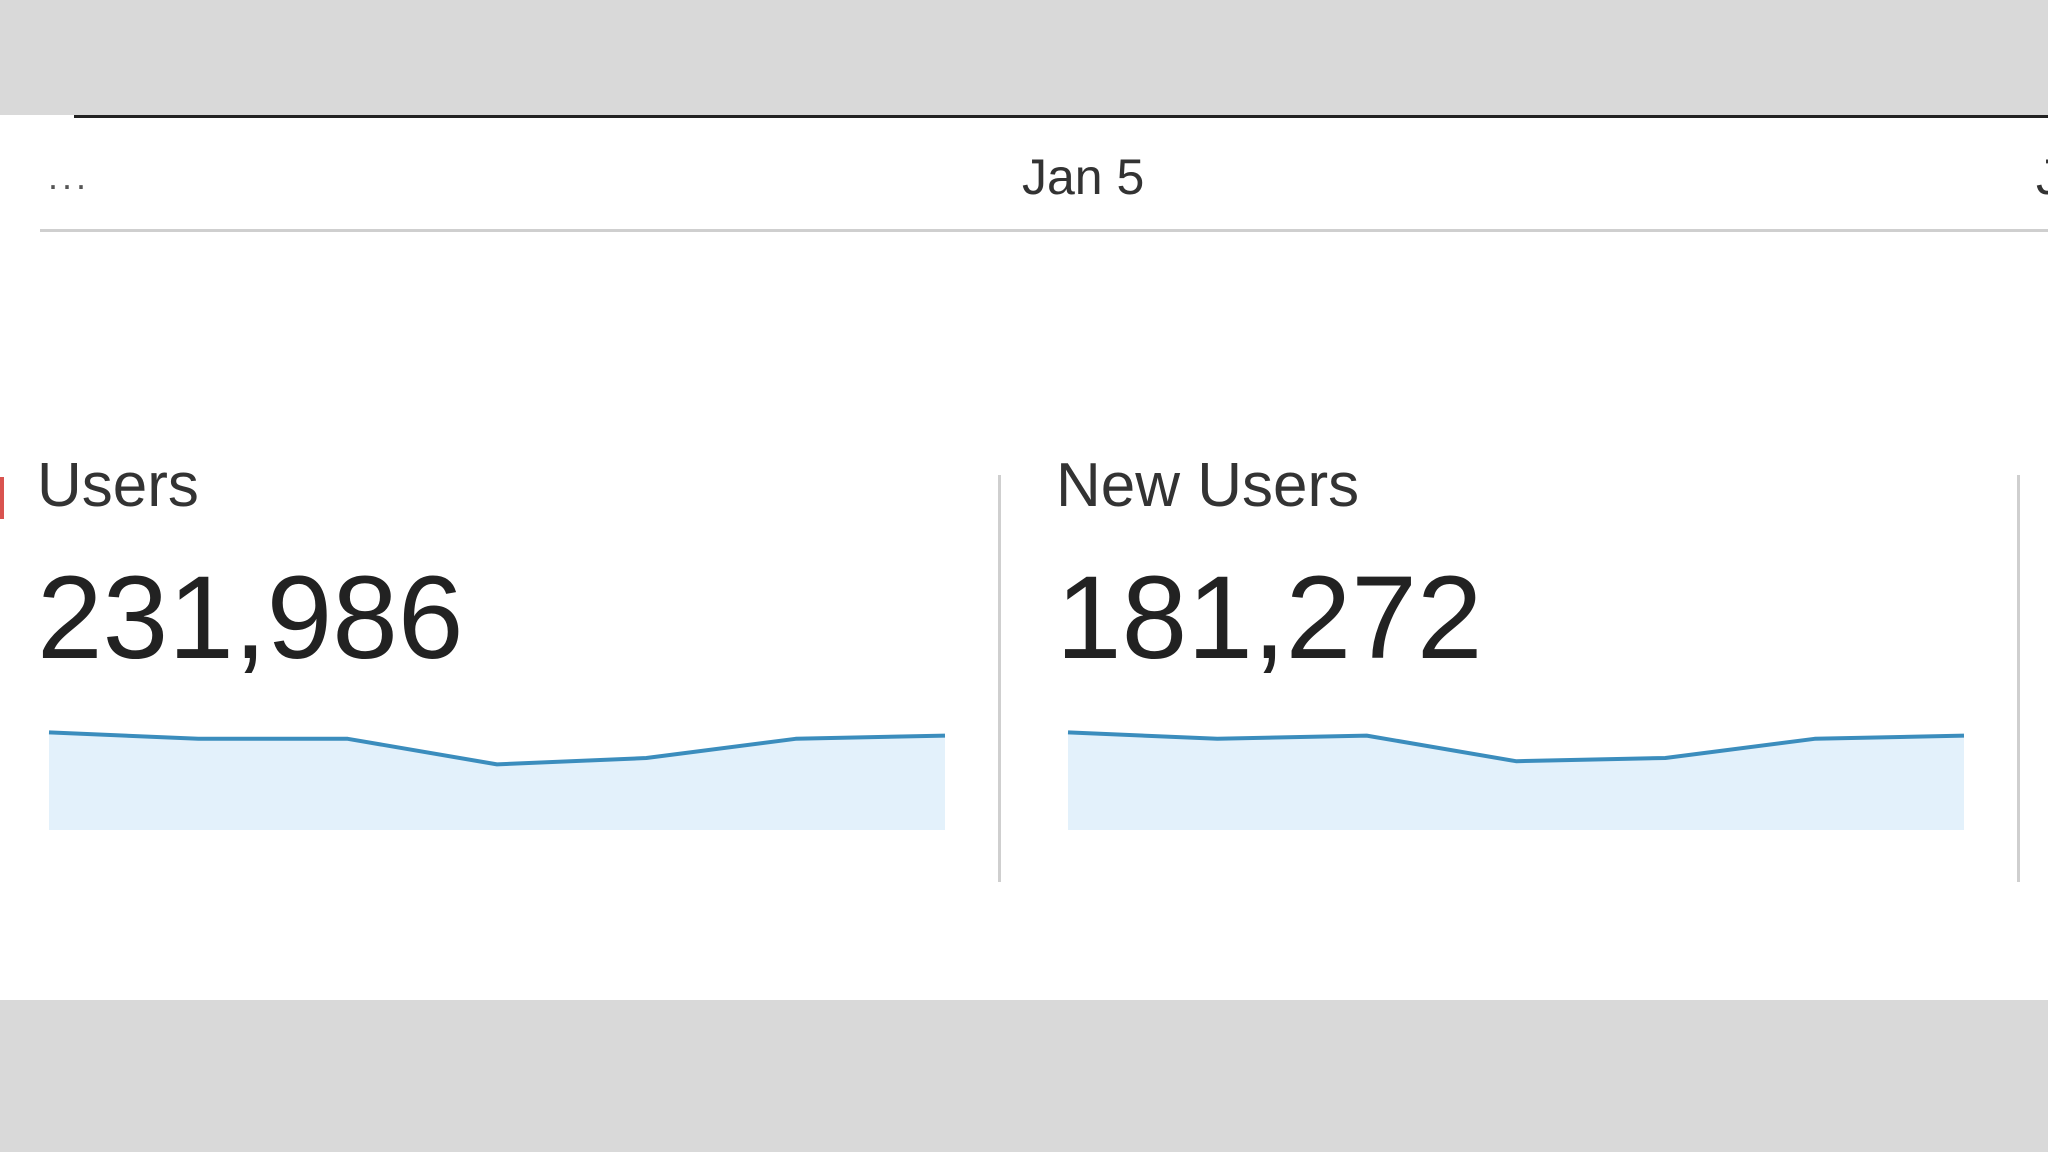 Image resolution: width=2048 pixels, height=1152 pixels. Describe the element at coordinates (2042, 177) in the screenshot. I see `timeline-next-date-fragment: J` at that location.